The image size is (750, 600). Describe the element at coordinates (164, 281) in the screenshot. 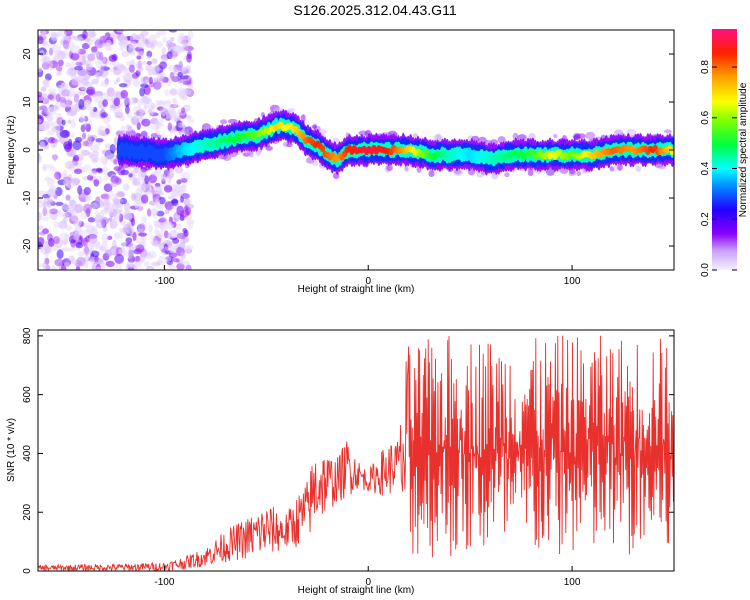

I see `spectrogram-x-tick-label: -100` at that location.